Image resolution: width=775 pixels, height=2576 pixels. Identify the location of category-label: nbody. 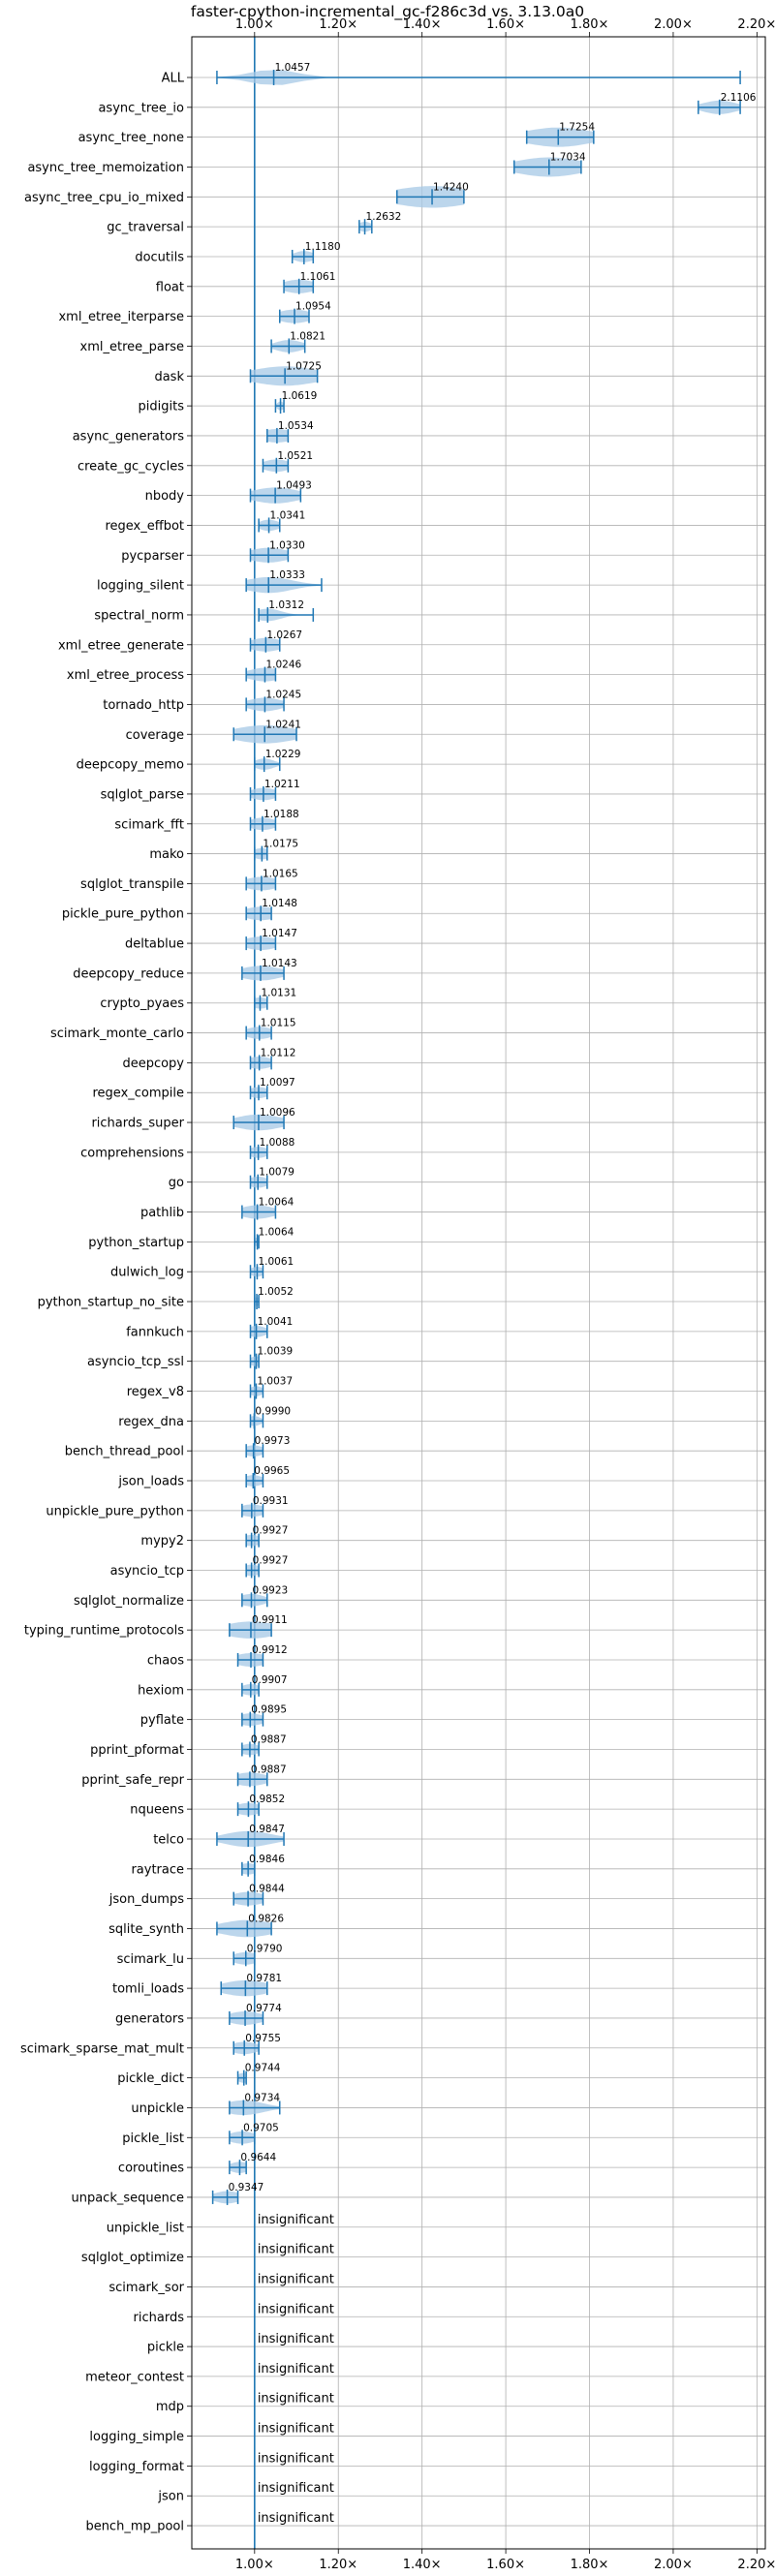
(165, 496).